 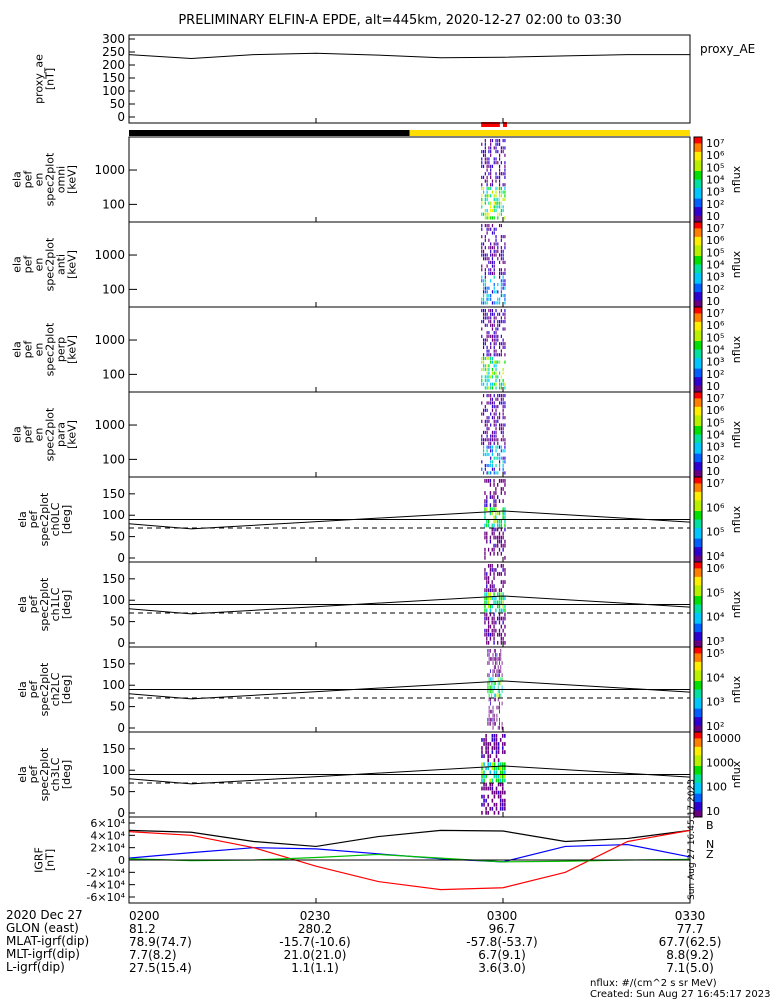 What do you see at coordinates (715, 204) in the screenshot?
I see `colorbar-tick: 10²` at bounding box center [715, 204].